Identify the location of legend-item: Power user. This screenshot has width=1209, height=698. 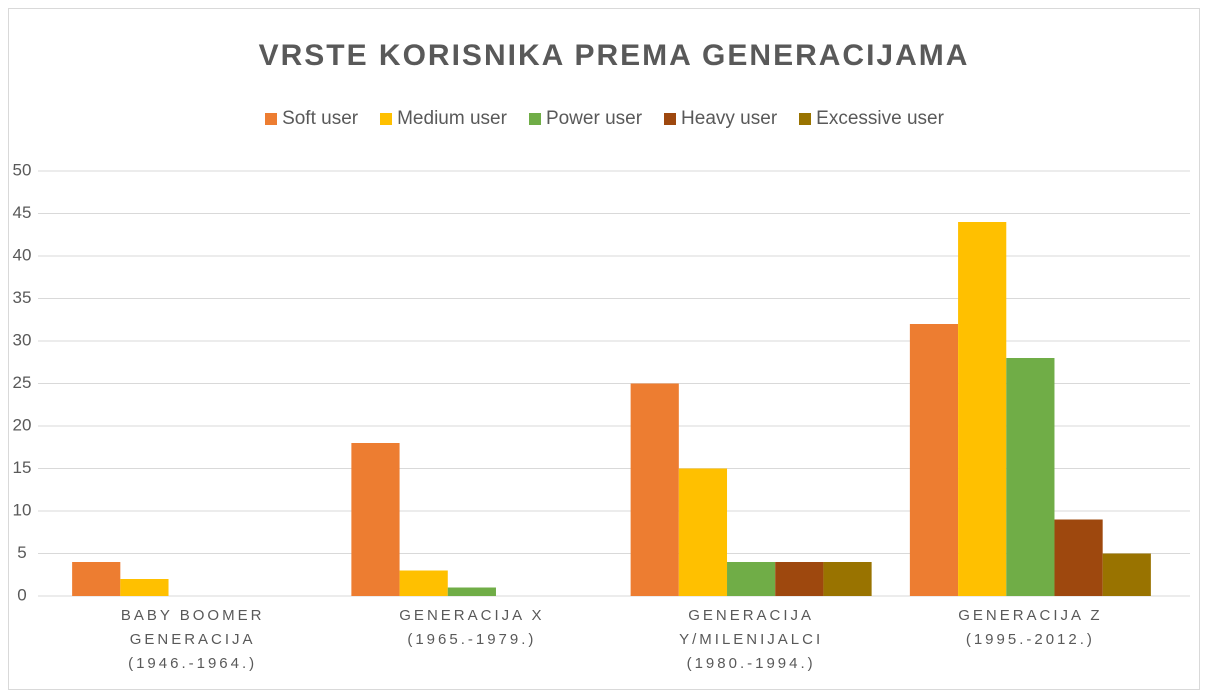
(585, 119).